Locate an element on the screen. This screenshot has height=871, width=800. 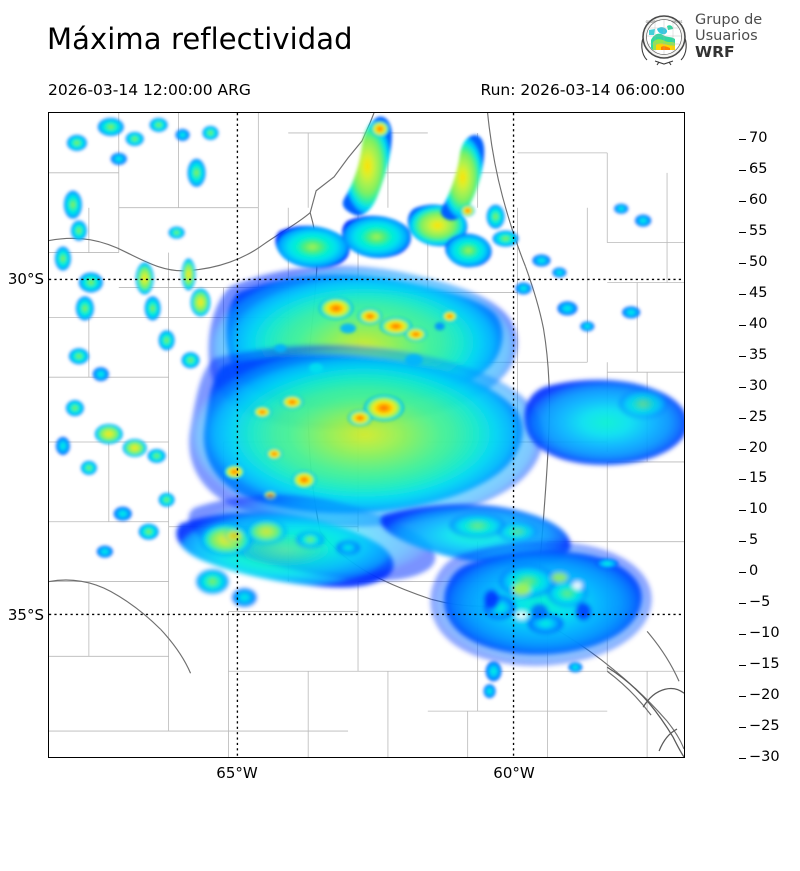
colorbar-tick-label: 70 is located at coordinates (758, 138).